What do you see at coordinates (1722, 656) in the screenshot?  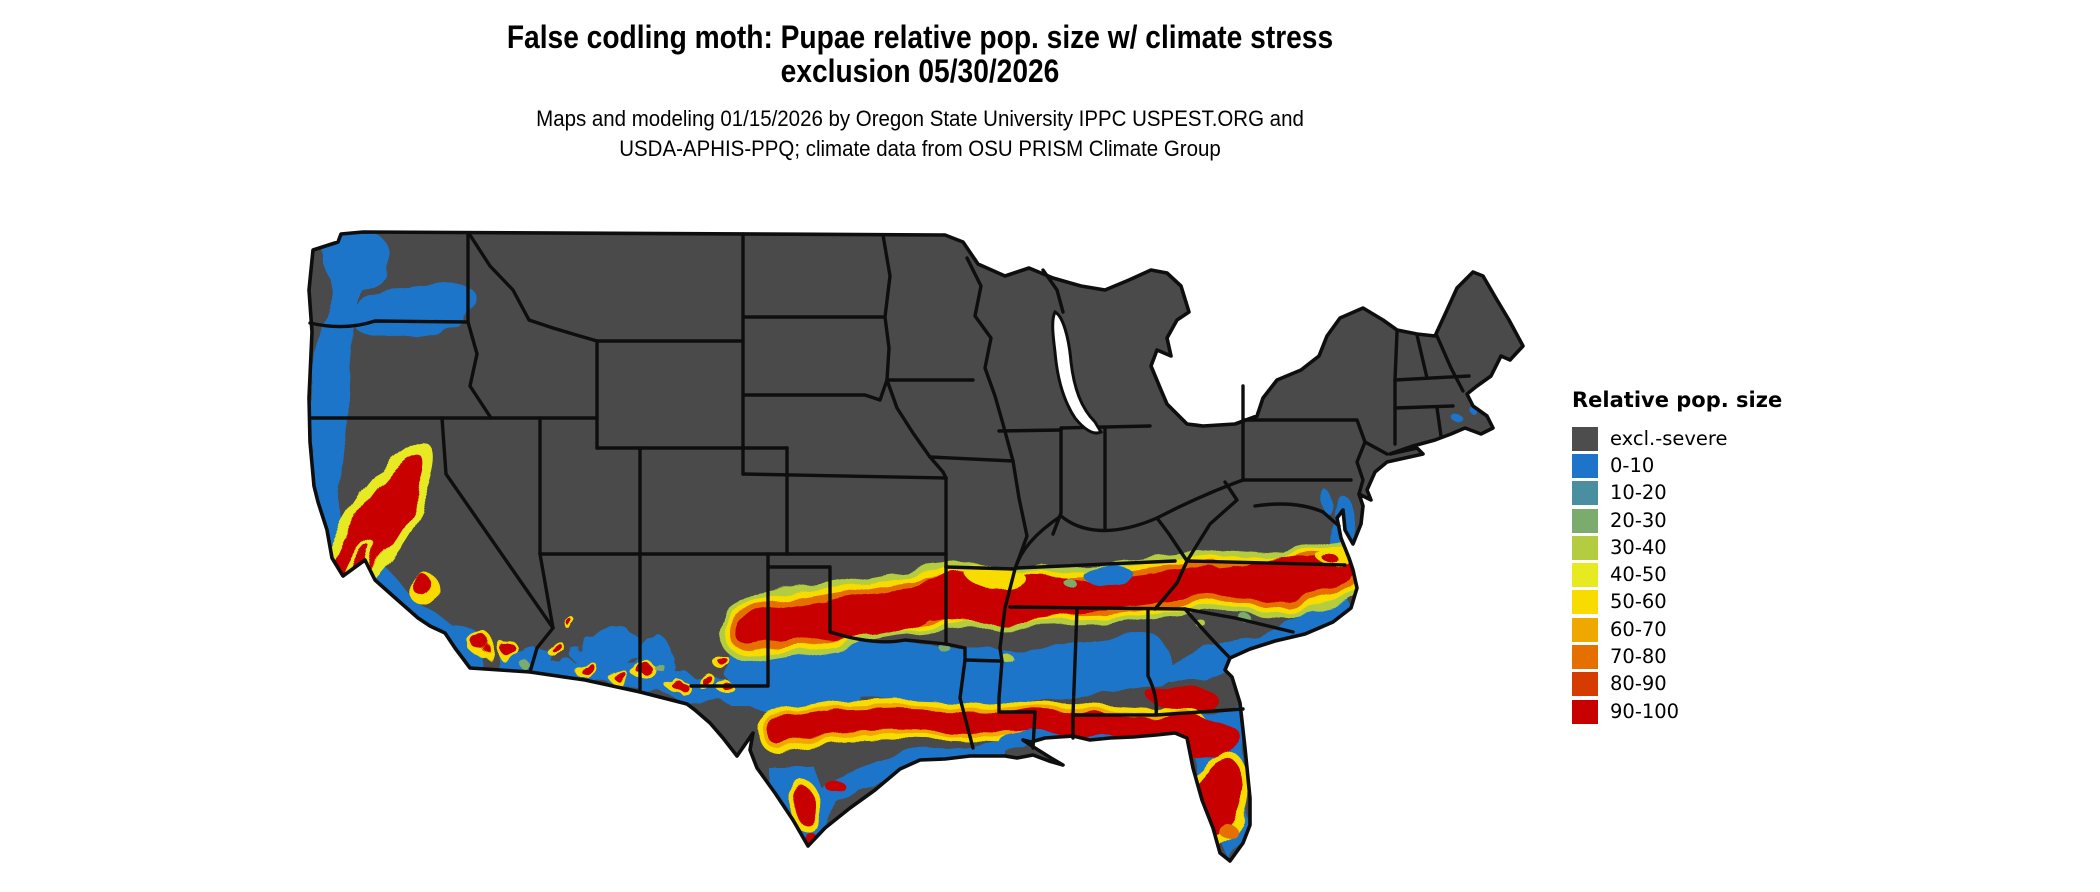 I see `legend-item: 70-80` at bounding box center [1722, 656].